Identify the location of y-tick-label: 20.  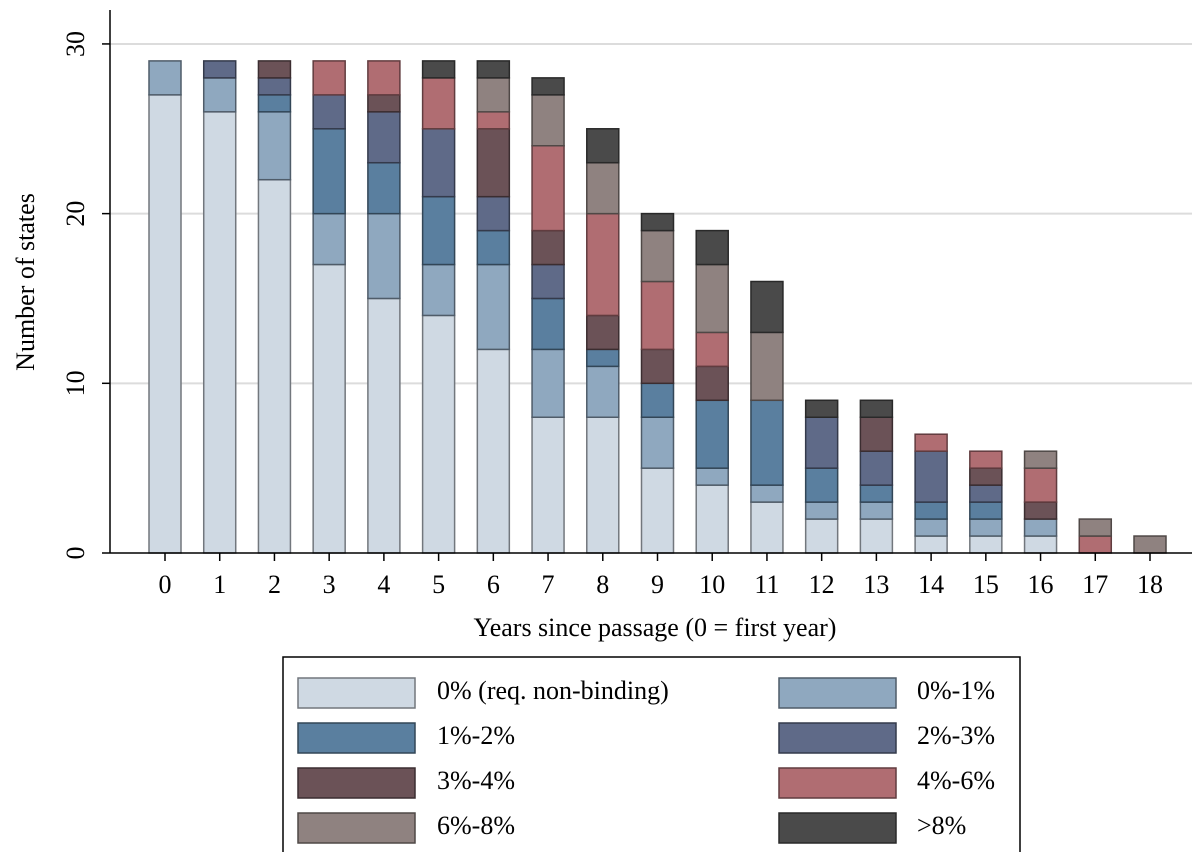
(75, 214).